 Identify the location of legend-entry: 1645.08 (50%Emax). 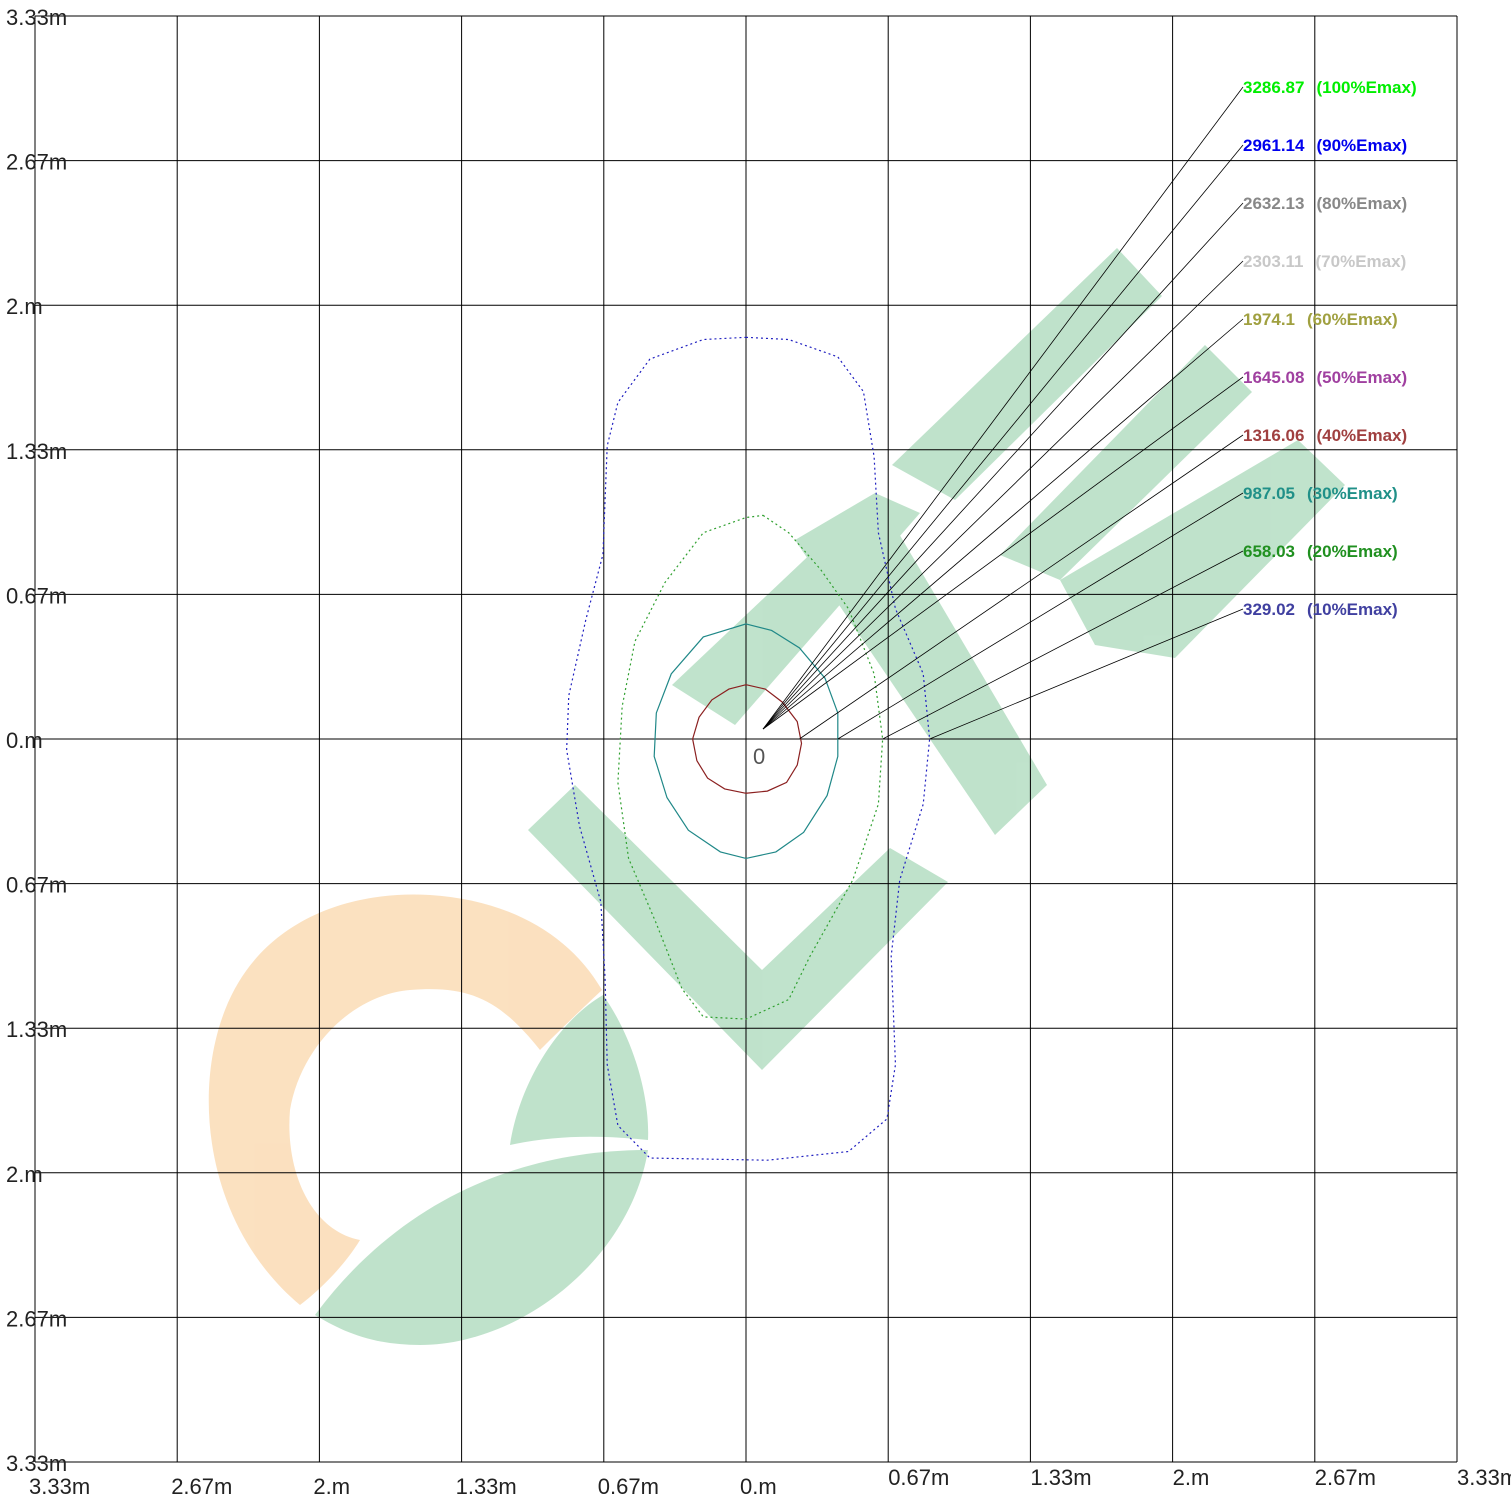
(1325, 377).